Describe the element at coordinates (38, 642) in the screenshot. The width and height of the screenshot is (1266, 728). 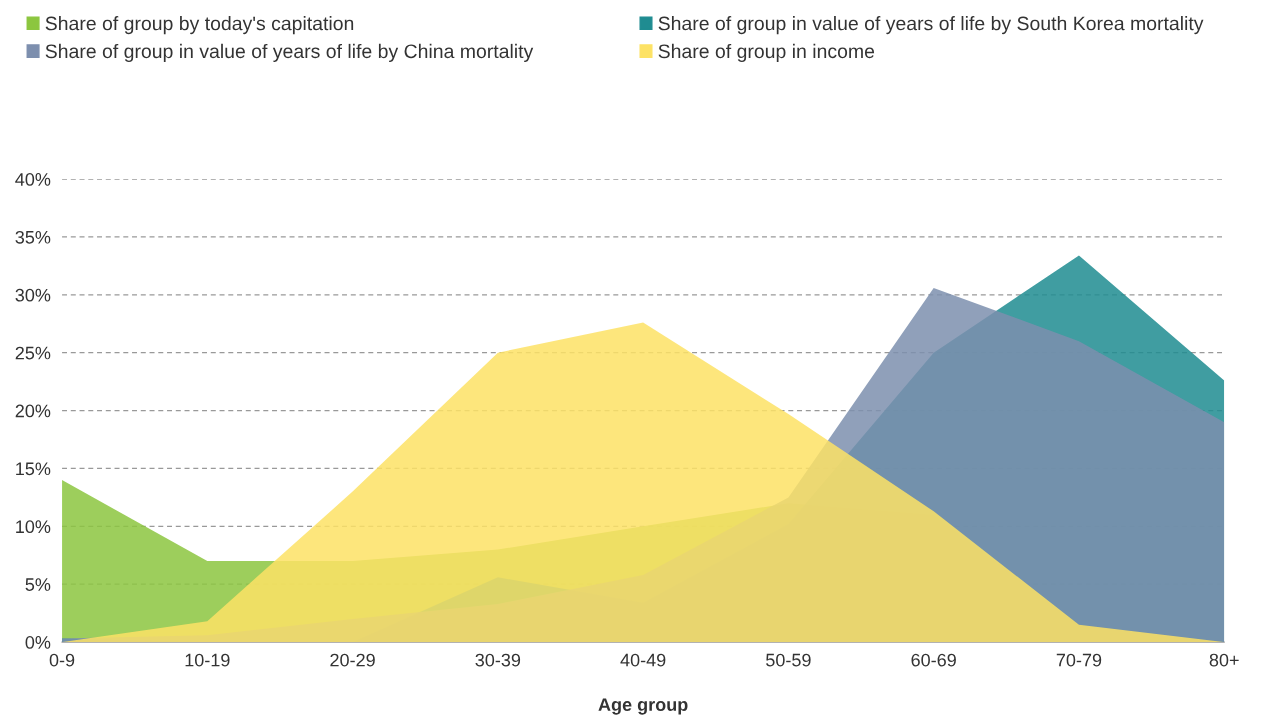
I see `y-tick-label: 0%` at that location.